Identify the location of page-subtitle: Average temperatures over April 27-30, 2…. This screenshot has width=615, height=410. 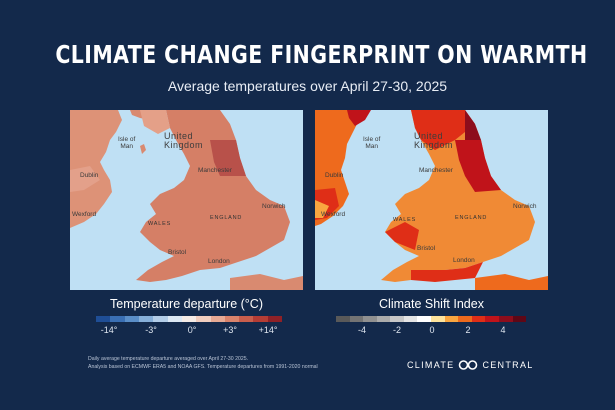
(307, 86).